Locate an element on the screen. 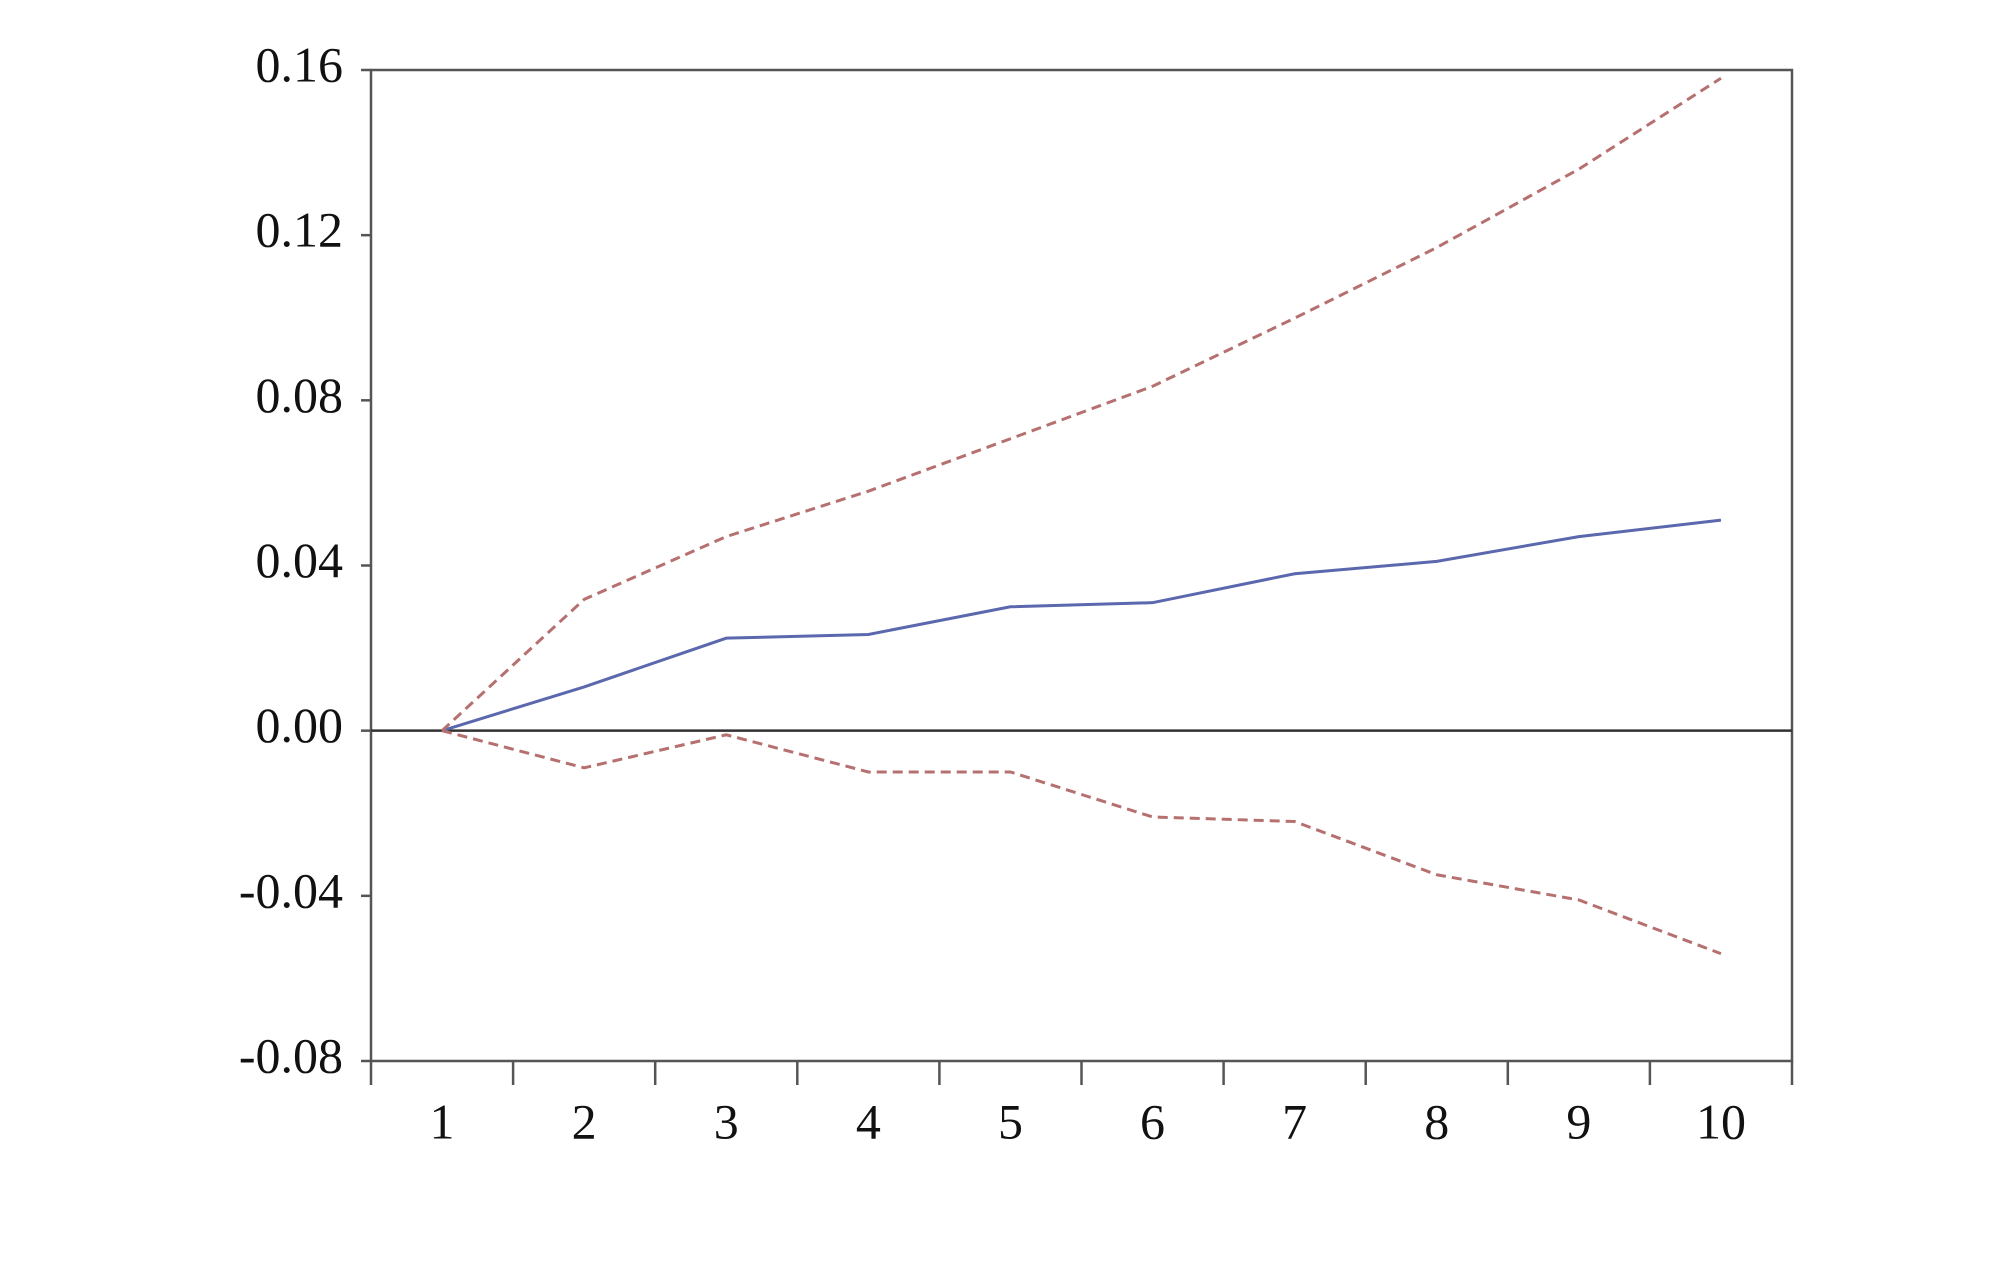 Image resolution: width=2000 pixels, height=1265 pixels. x-tick-label: 1 is located at coordinates (442, 1121).